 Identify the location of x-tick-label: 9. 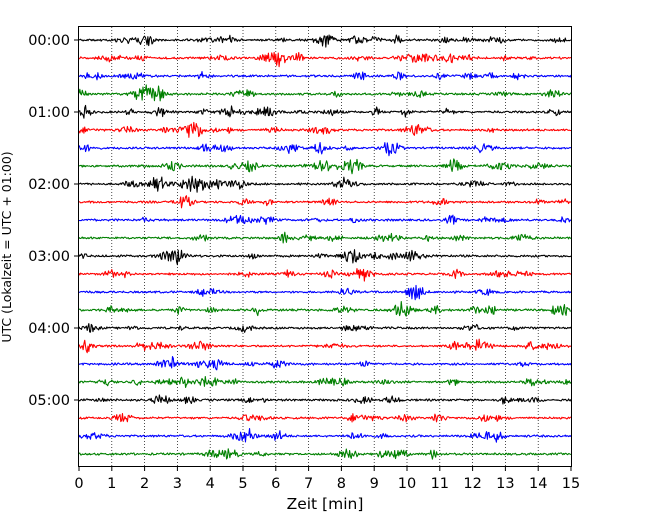
(374, 484).